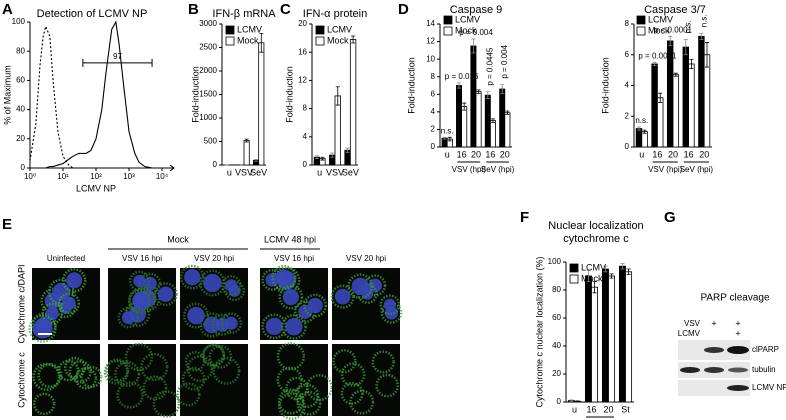 The image size is (786, 420). I want to click on panel-label: E, so click(7, 224).